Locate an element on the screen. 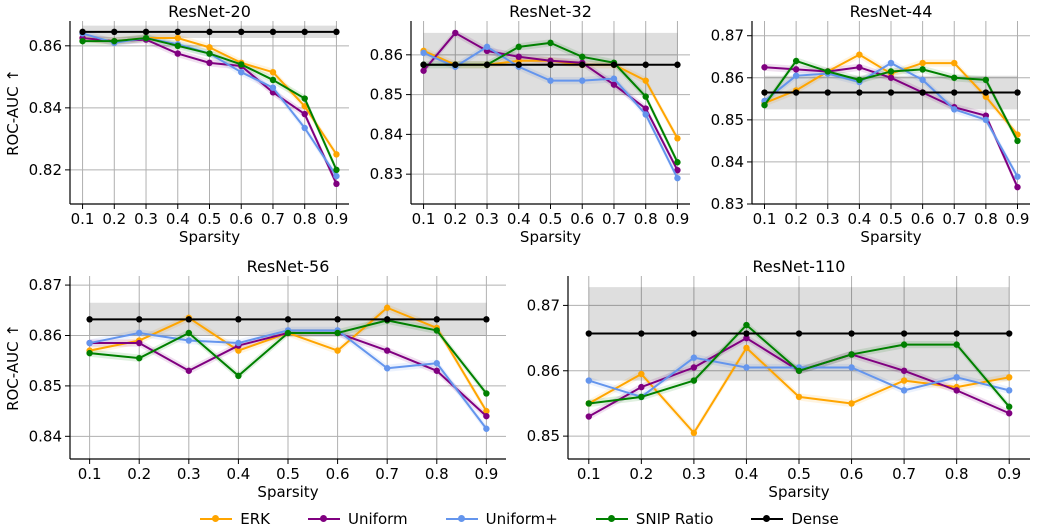 The image size is (1039, 529). legend-swatch-erk is located at coordinates (216, 519).